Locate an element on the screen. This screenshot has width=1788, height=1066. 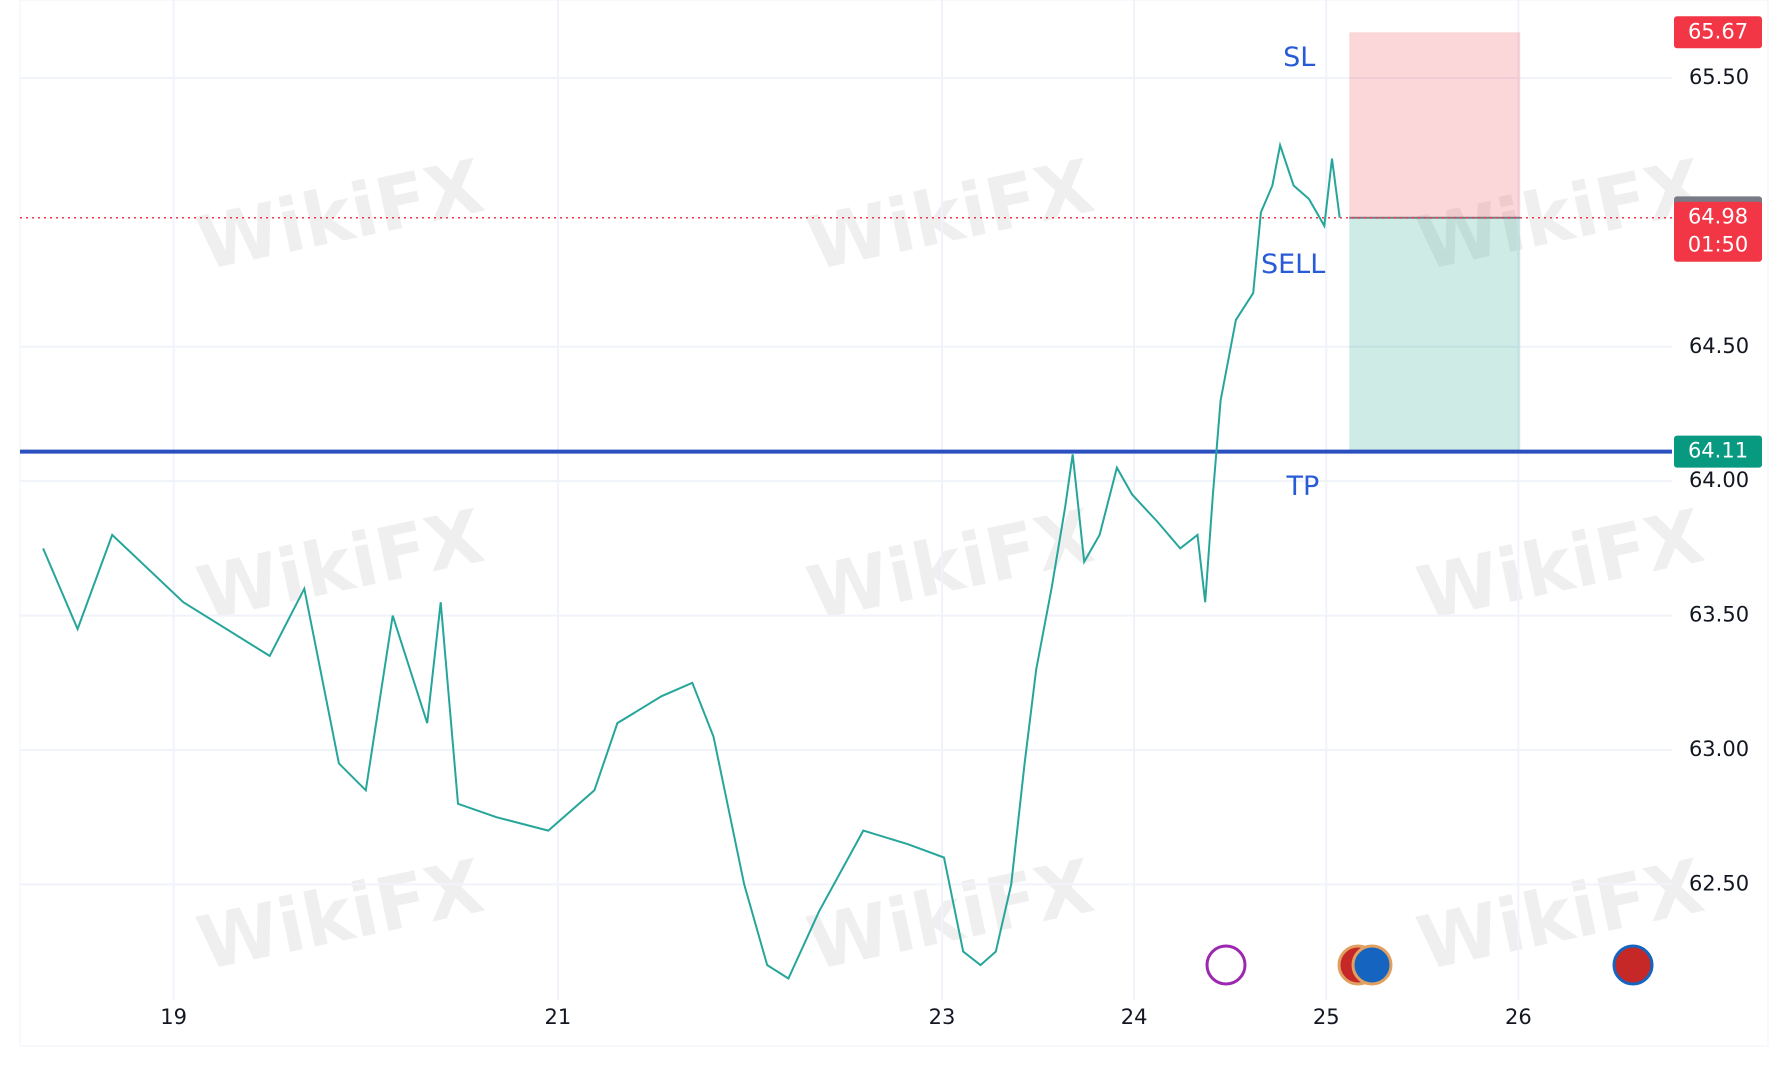
y-tick-label: 63.50 is located at coordinates (1719, 615).